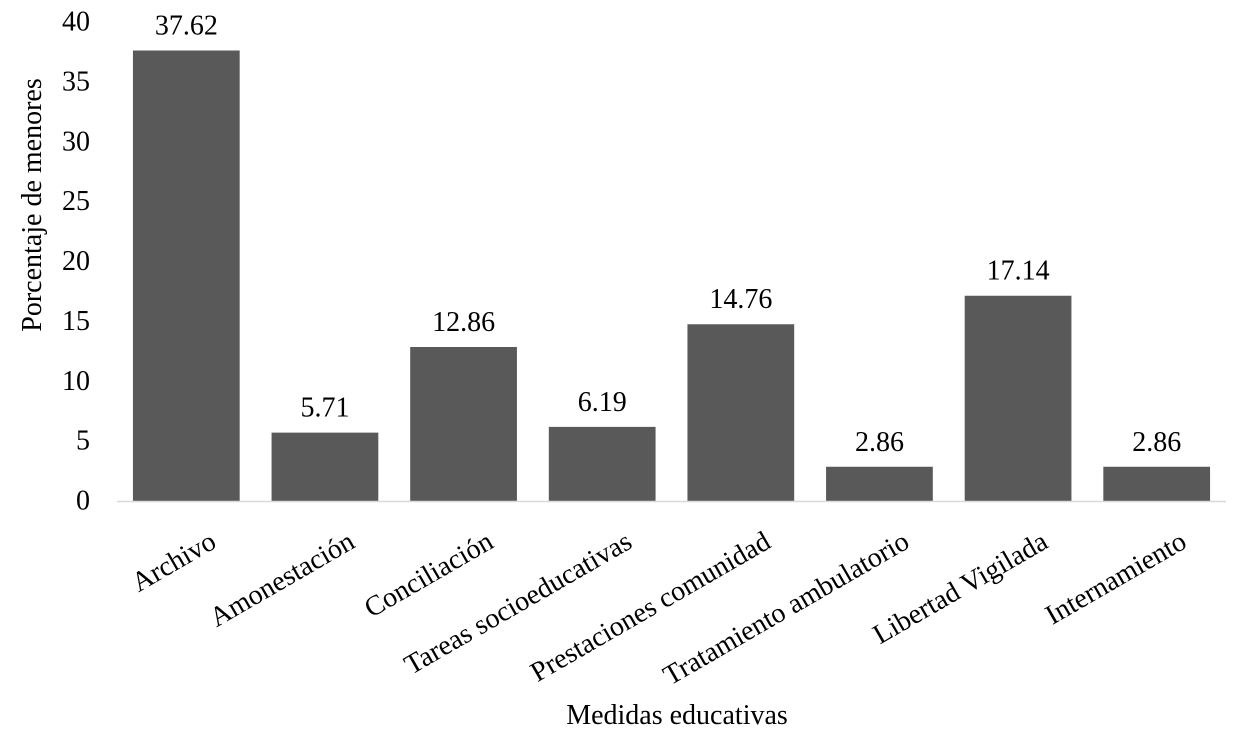 The image size is (1244, 733). I want to click on category-label: Amonestación, so click(282, 580).